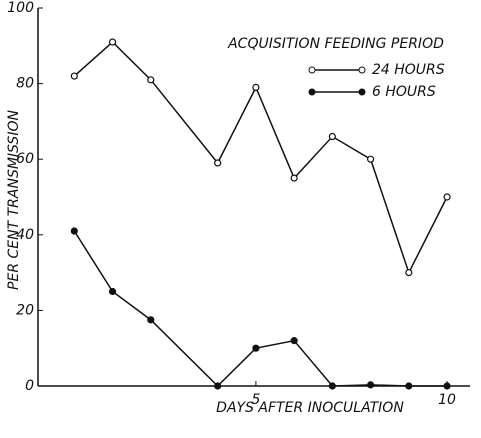 This screenshot has width=481, height=438. What do you see at coordinates (14, 200) in the screenshot?
I see `y-axis-label: PER CENT TRANSMISSION` at bounding box center [14, 200].